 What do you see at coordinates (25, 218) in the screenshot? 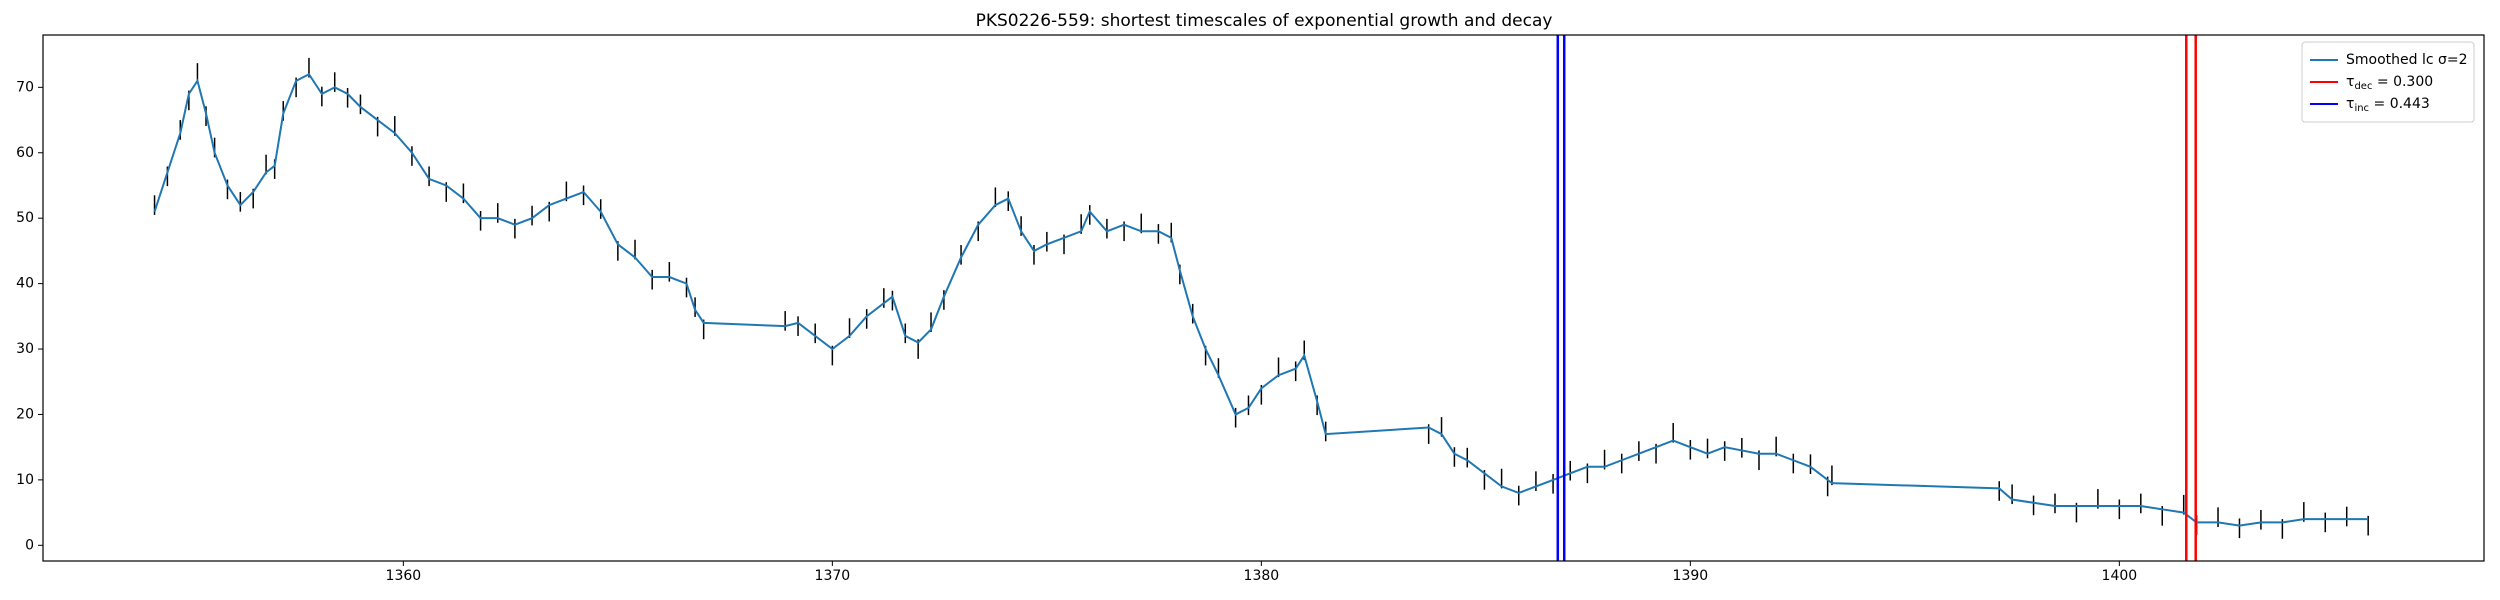
I see `y-tick-label: 50` at bounding box center [25, 218].